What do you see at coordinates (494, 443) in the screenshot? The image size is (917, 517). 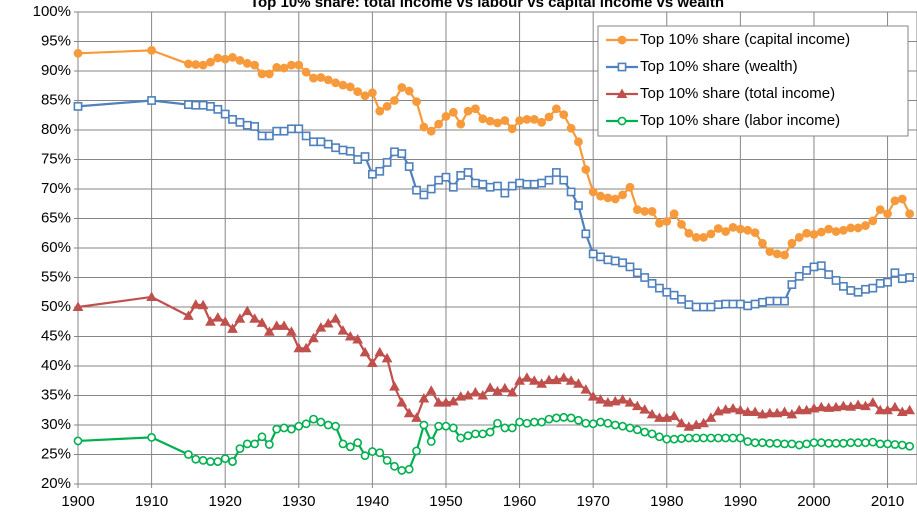 I see `series` at bounding box center [494, 443].